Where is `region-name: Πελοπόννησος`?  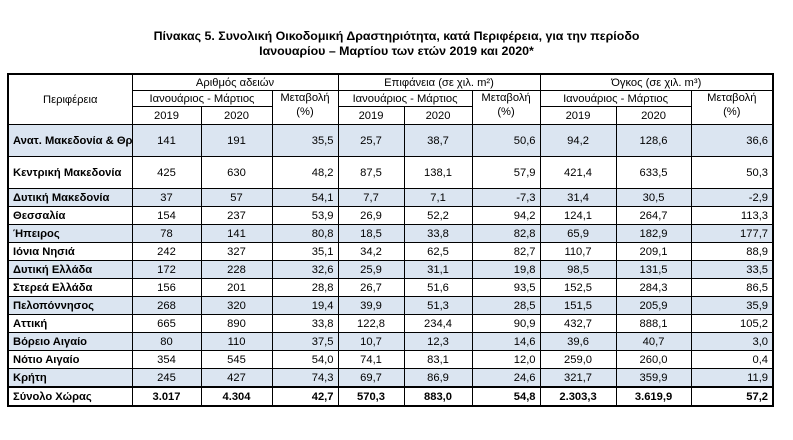
region-name: Πελοπόννησος is located at coordinates (70, 305).